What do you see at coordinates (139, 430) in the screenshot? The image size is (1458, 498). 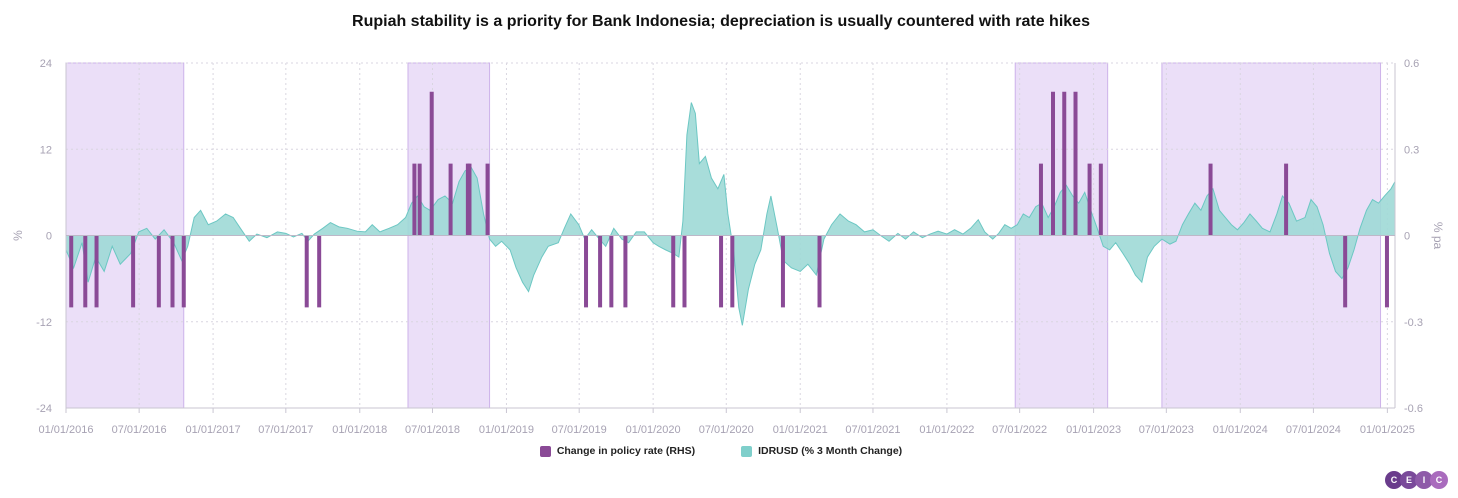 I see `x-tick-label-1: 07/01/2016` at bounding box center [139, 430].